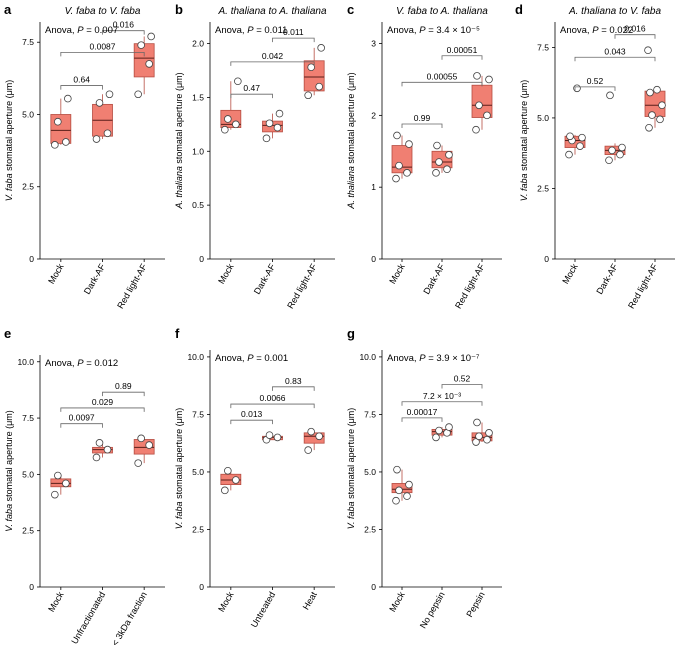 Image resolution: width=685 pixels, height=653 pixels. Describe the element at coordinates (7, 333) in the screenshot. I see `panel-letter: e` at that location.